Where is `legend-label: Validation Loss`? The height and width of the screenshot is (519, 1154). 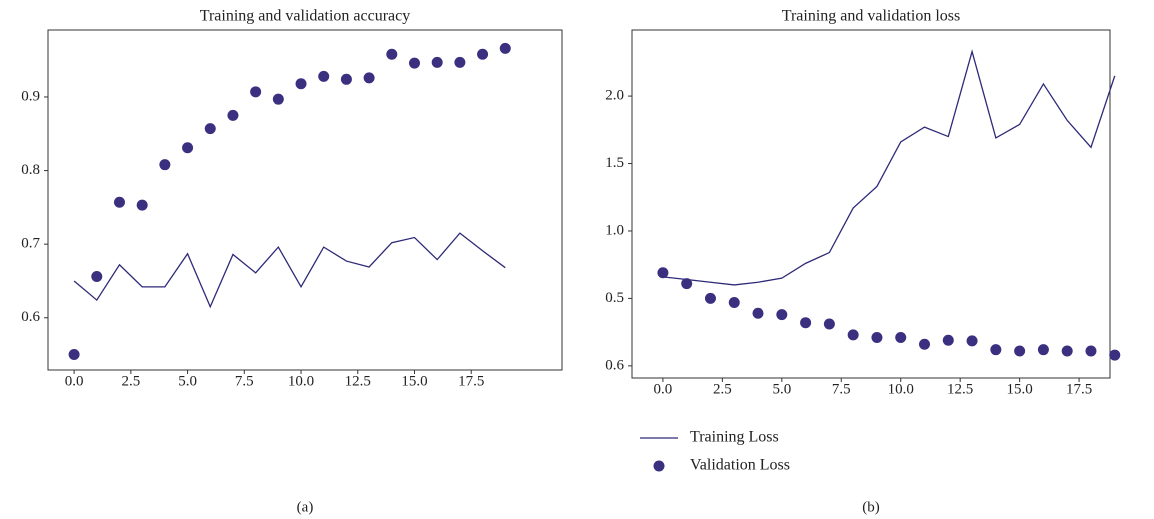
legend-label: Validation Loss is located at coordinates (740, 465).